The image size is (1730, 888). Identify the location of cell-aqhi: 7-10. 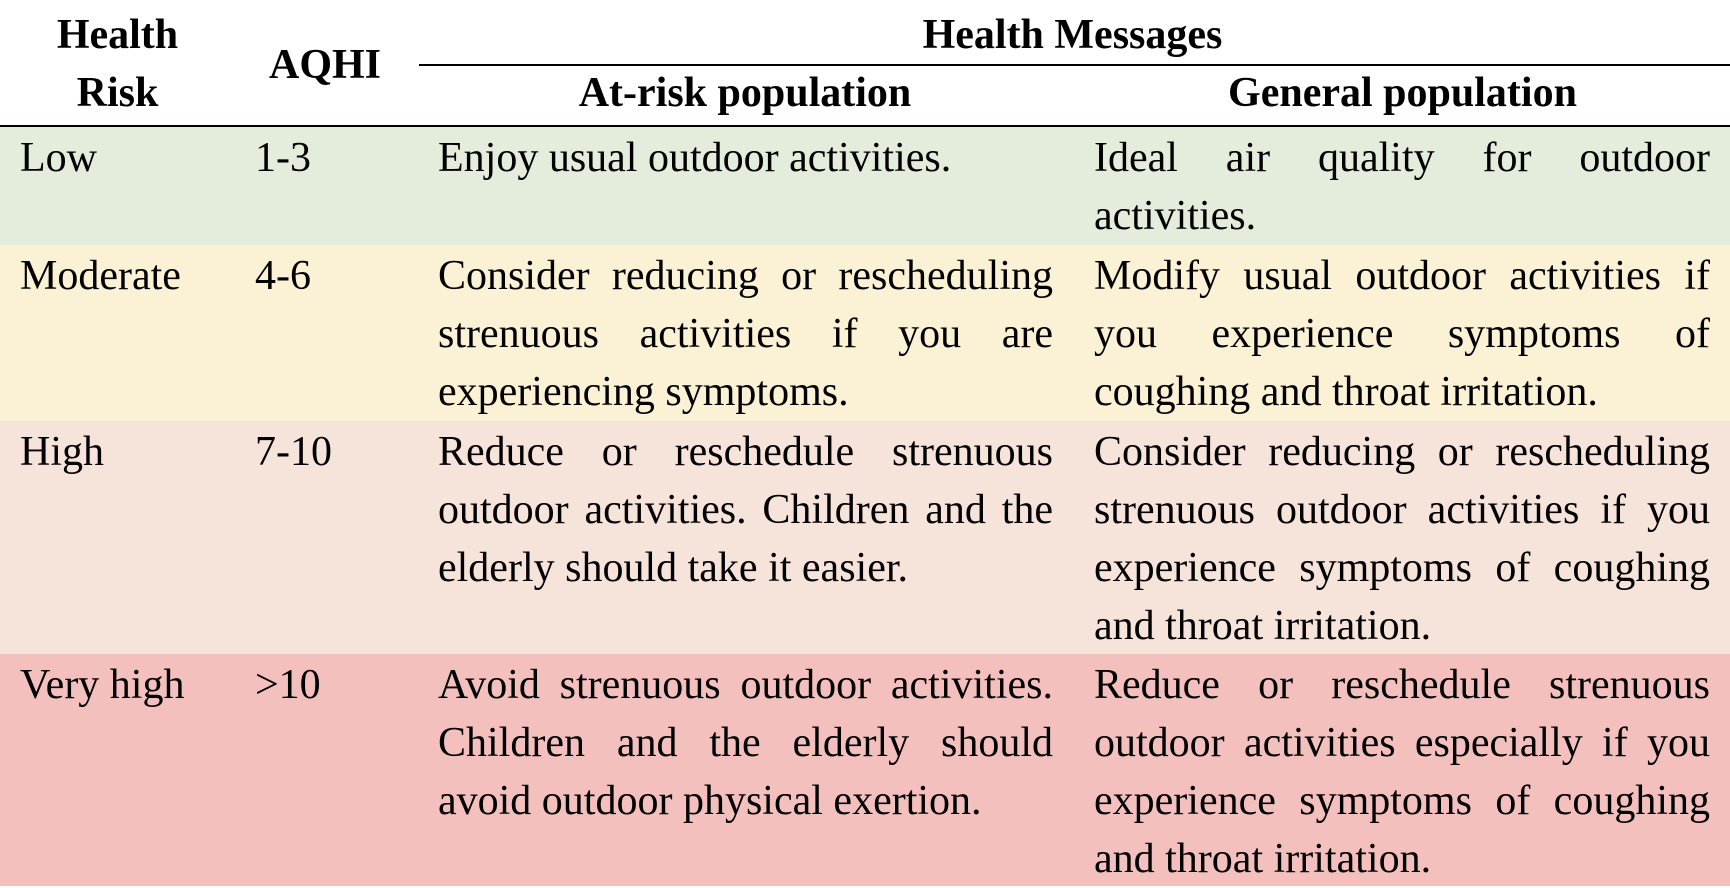
(293, 452).